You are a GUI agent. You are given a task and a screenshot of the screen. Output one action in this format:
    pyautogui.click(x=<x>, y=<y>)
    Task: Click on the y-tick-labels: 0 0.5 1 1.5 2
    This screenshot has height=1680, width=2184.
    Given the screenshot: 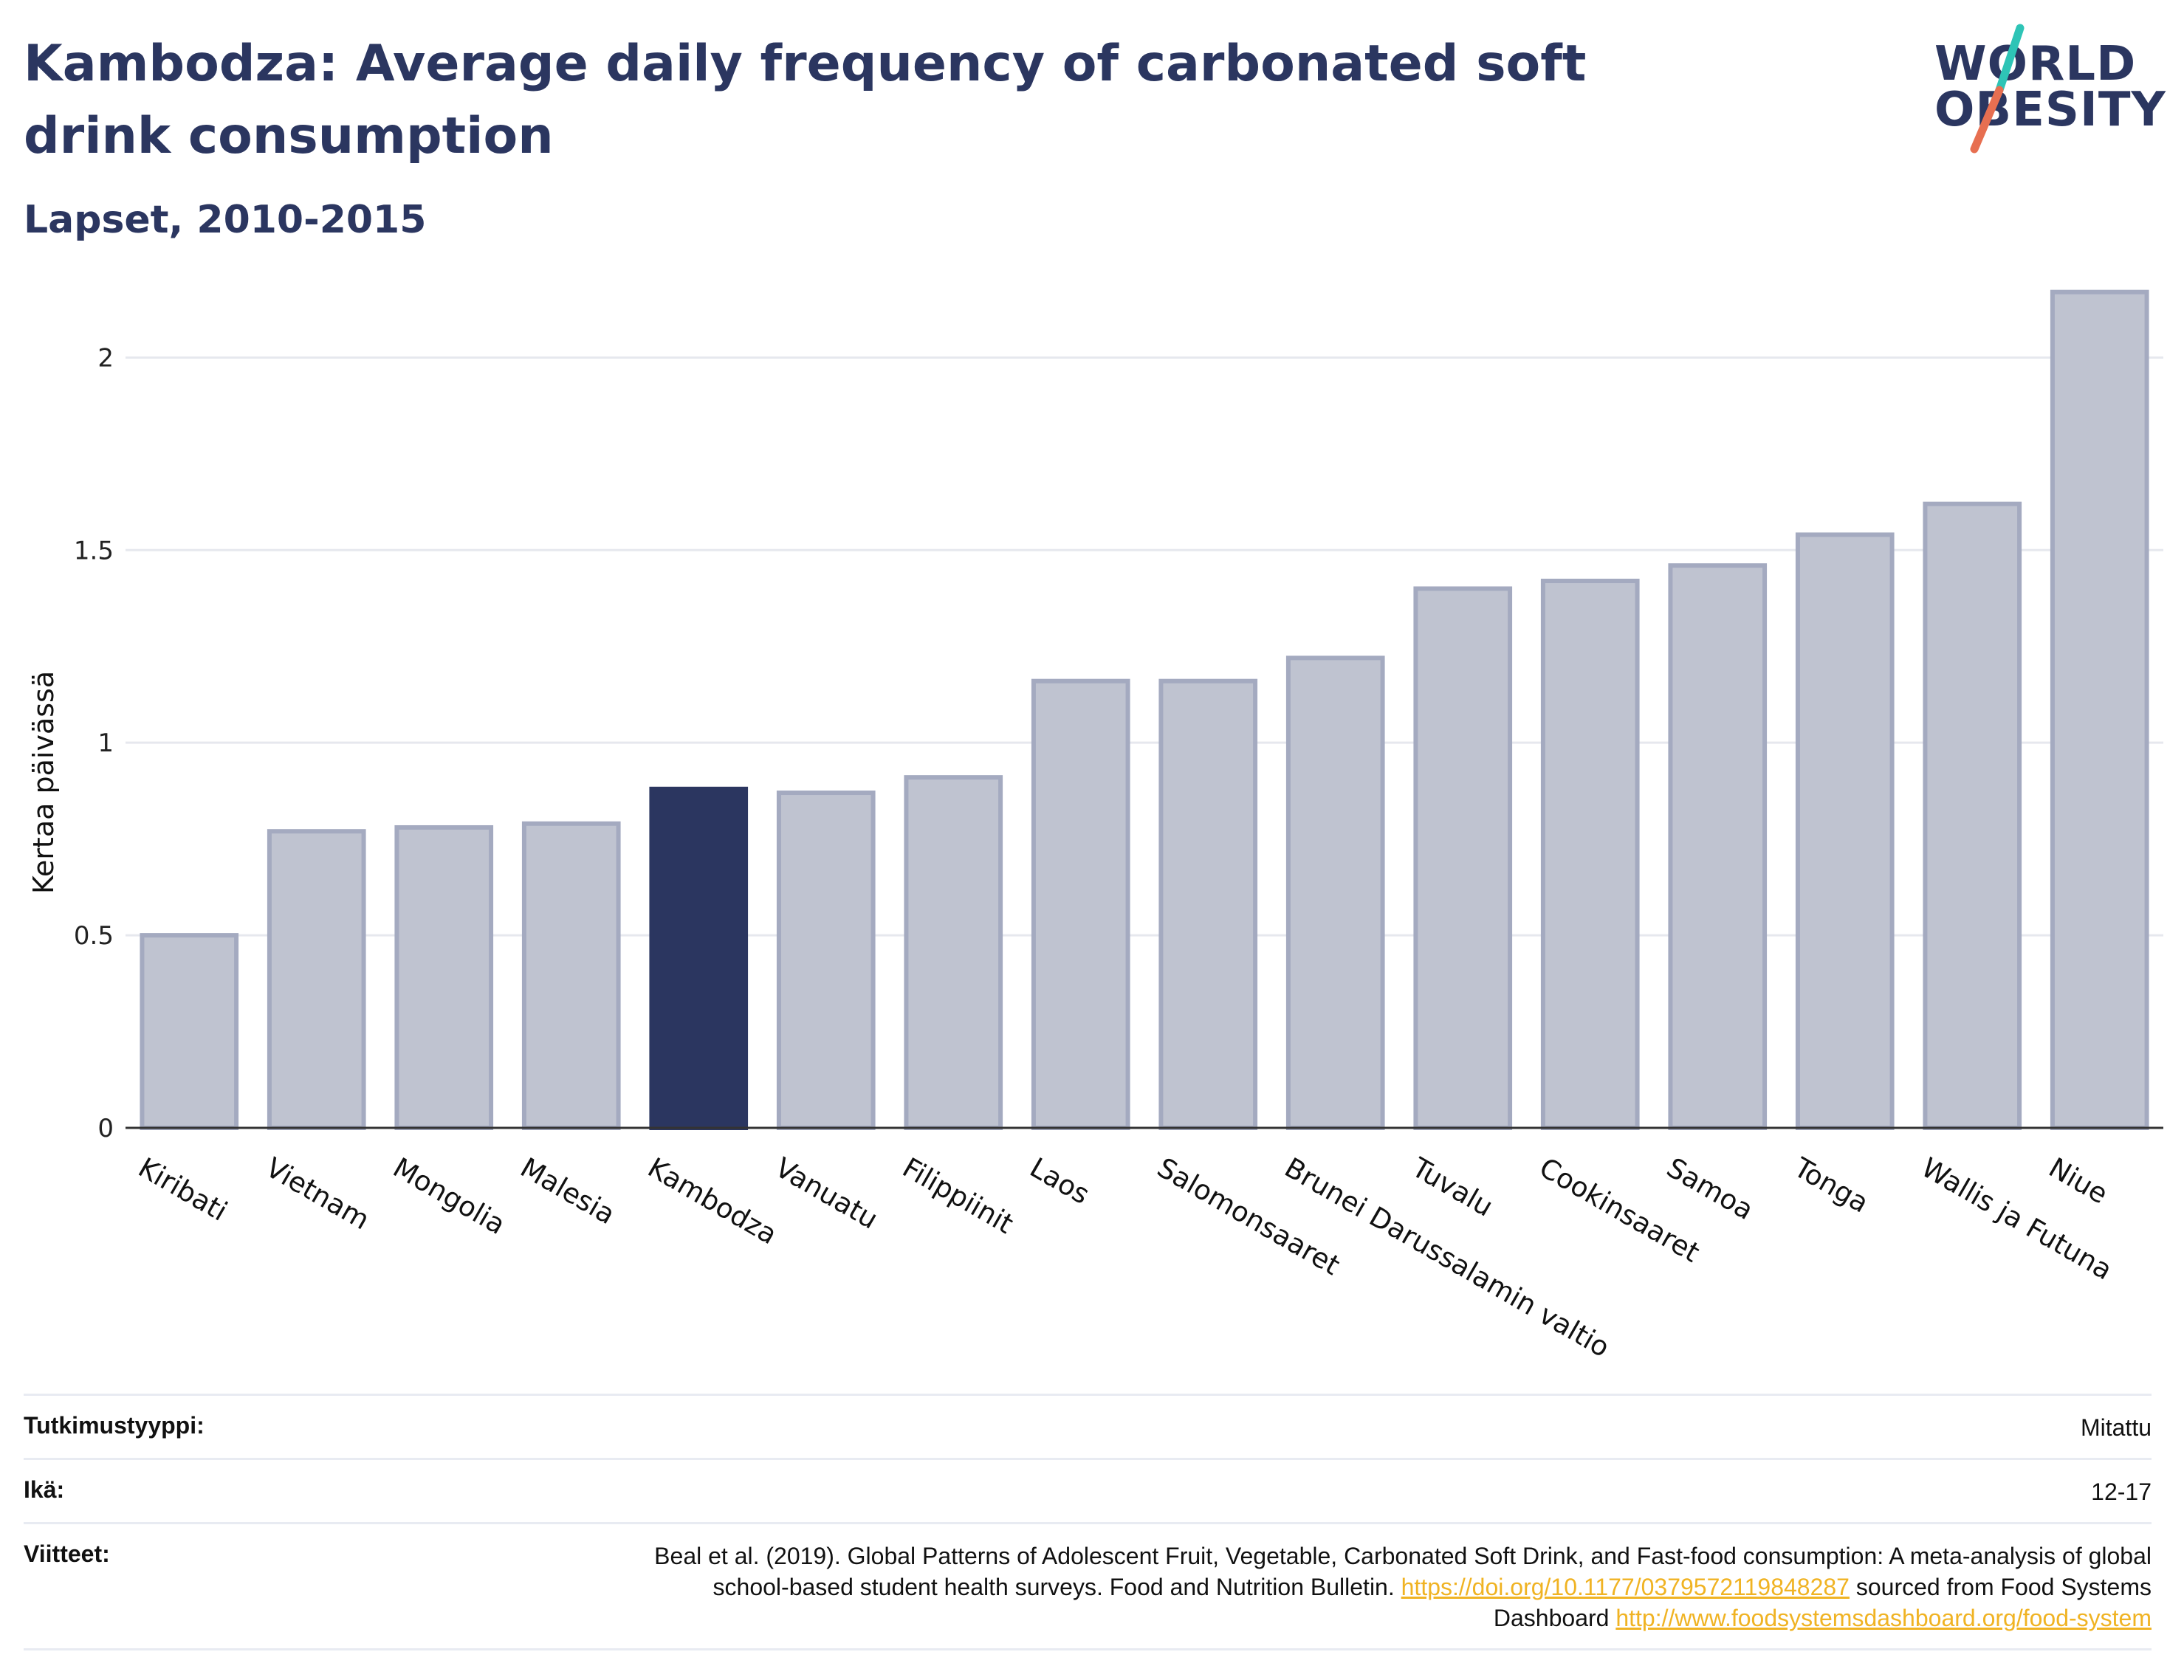 What is the action you would take?
    pyautogui.click(x=94, y=743)
    